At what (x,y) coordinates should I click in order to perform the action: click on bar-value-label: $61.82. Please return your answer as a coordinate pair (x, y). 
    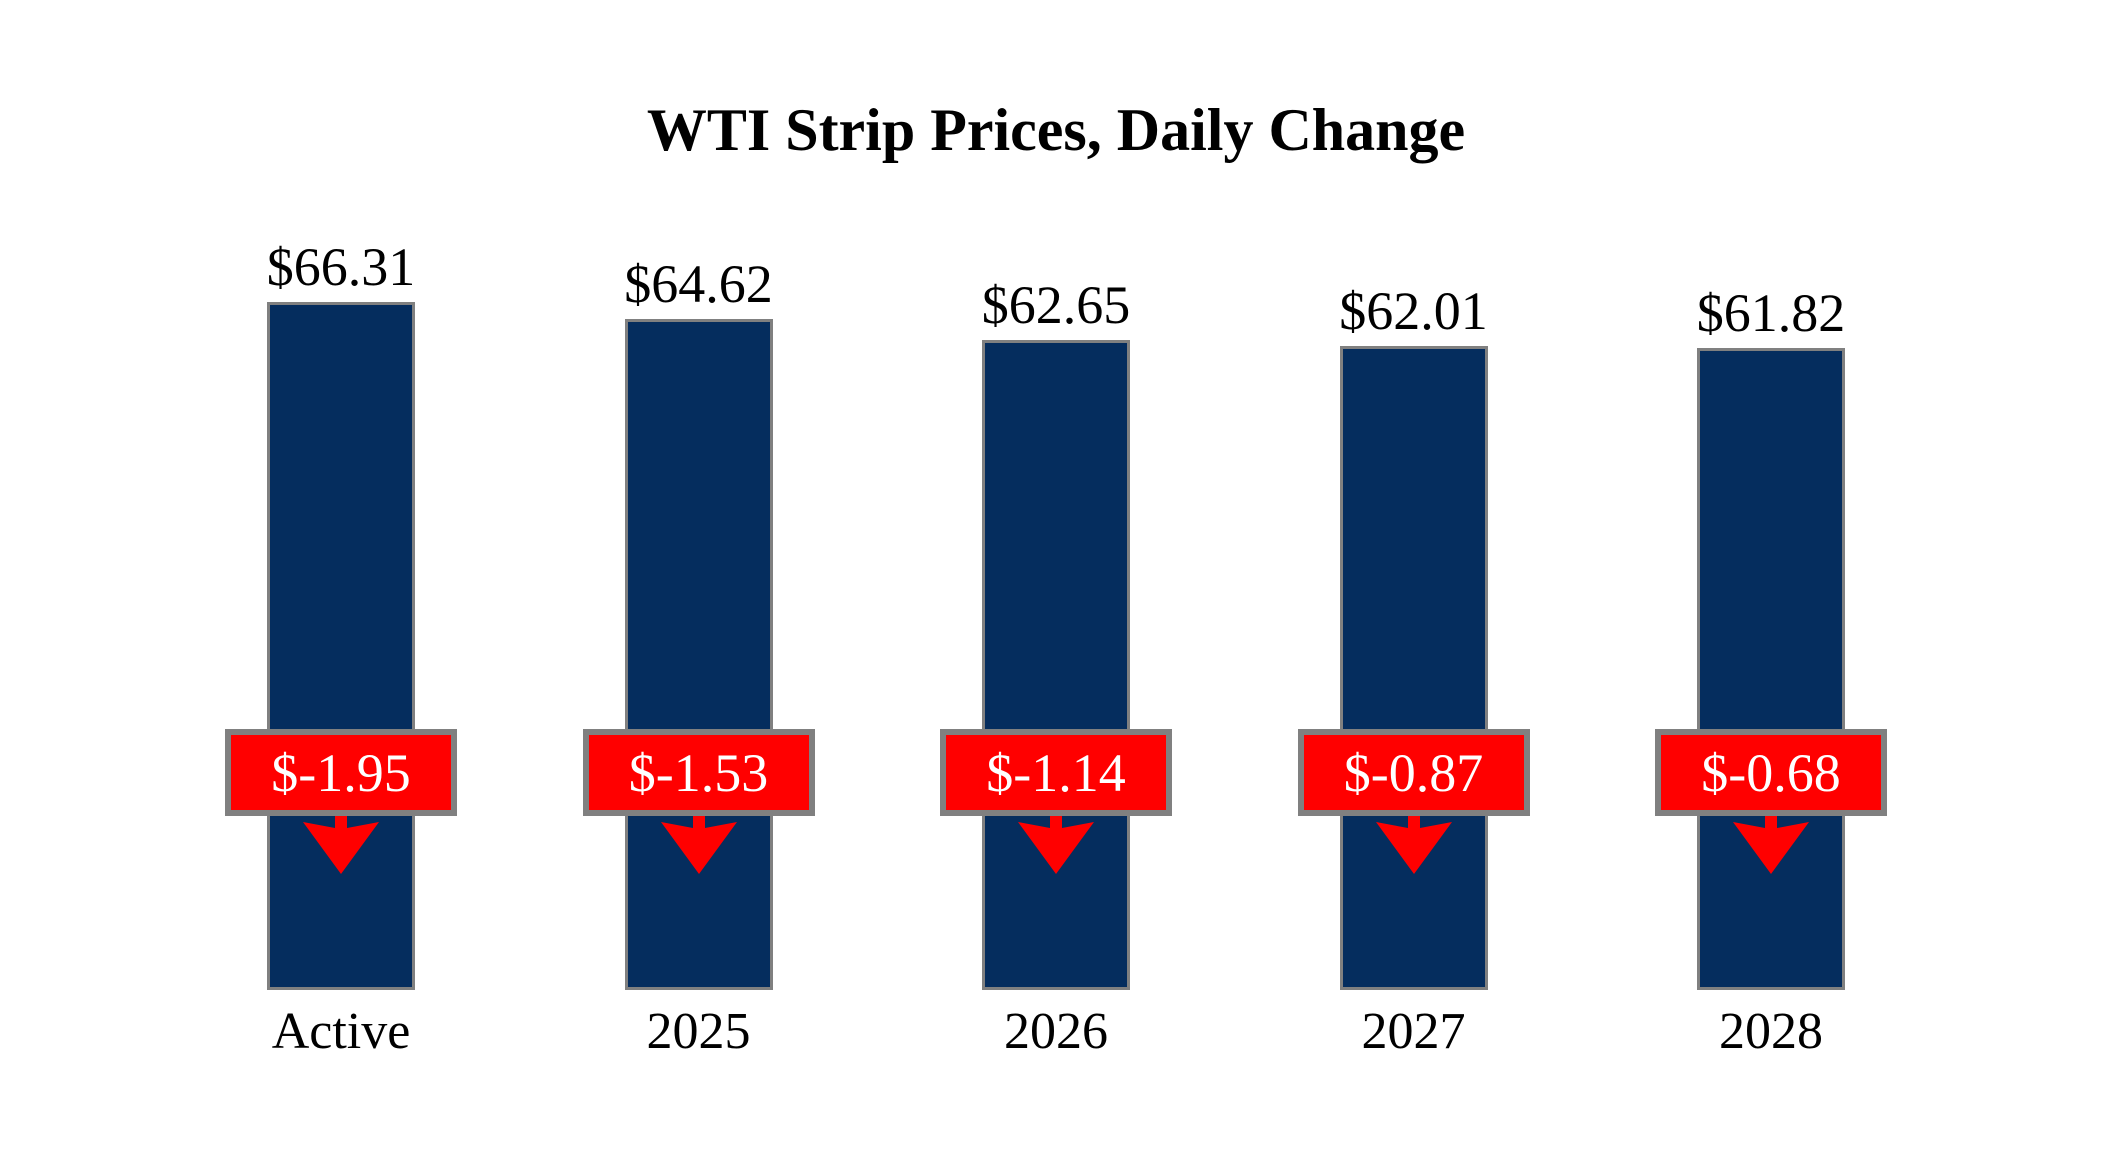
    Looking at the image, I should click on (1771, 313).